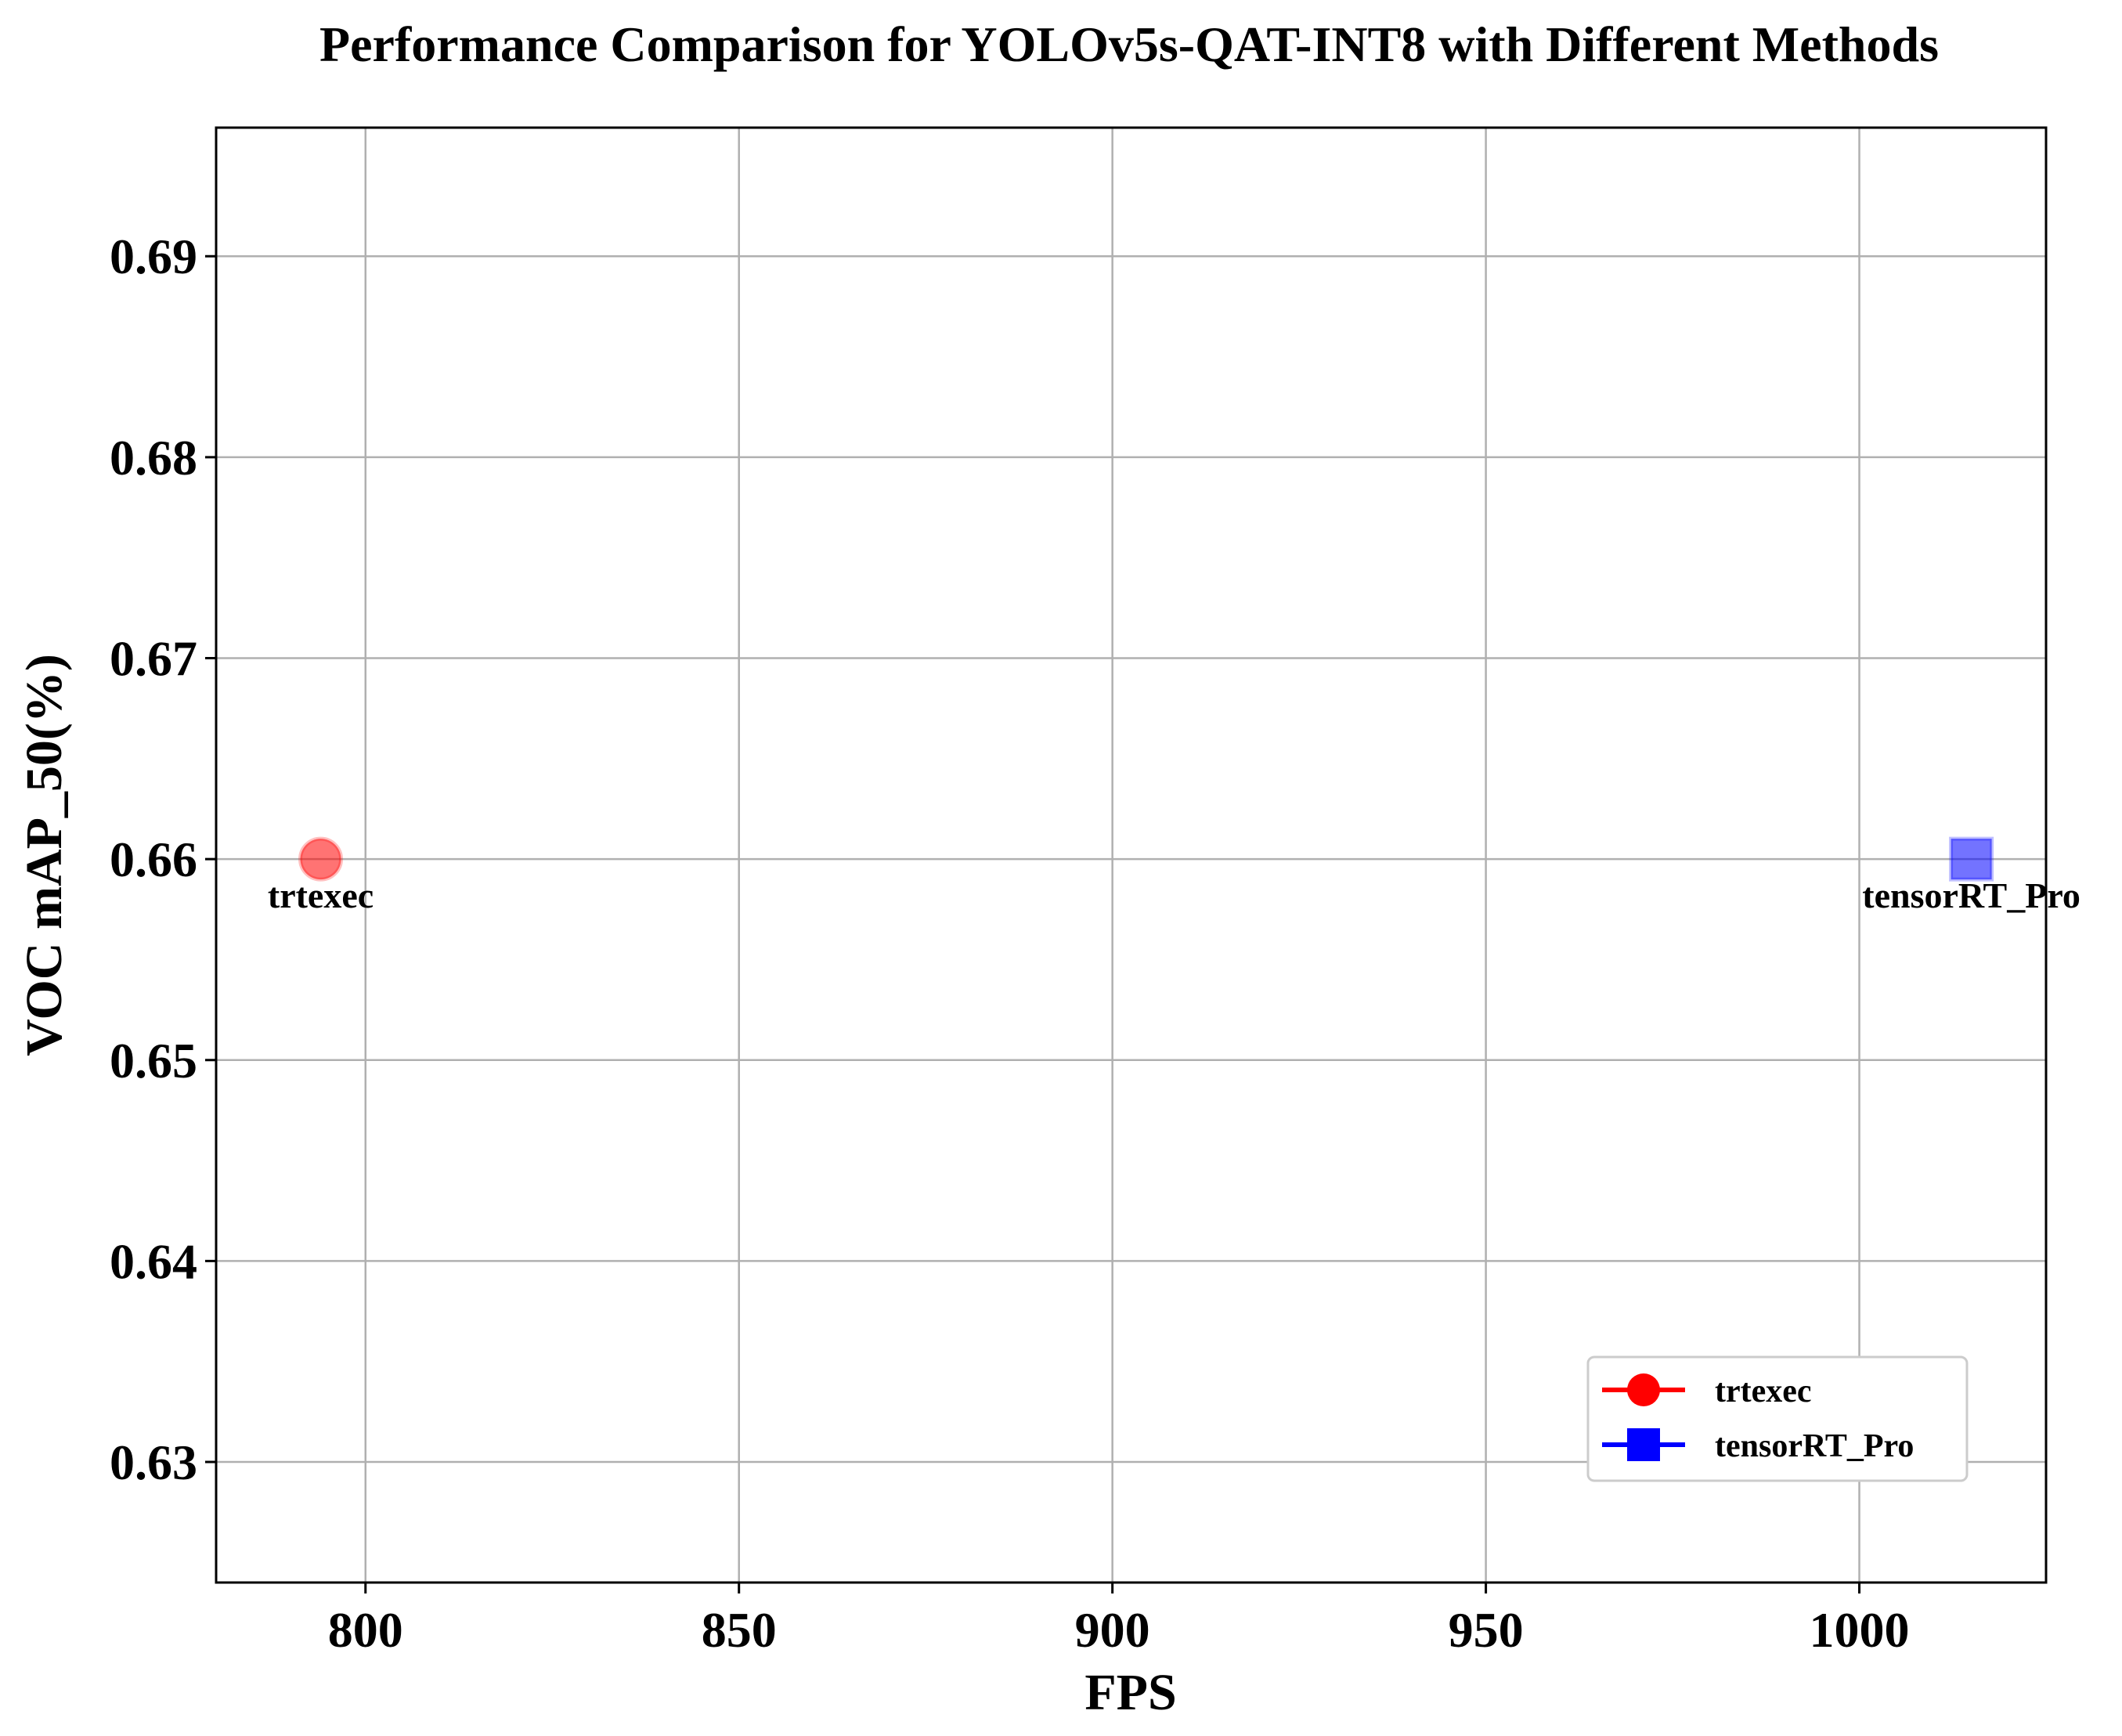 This screenshot has height=1736, width=2122. Describe the element at coordinates (1486, 1630) in the screenshot. I see `x-tick-label: 950` at that location.